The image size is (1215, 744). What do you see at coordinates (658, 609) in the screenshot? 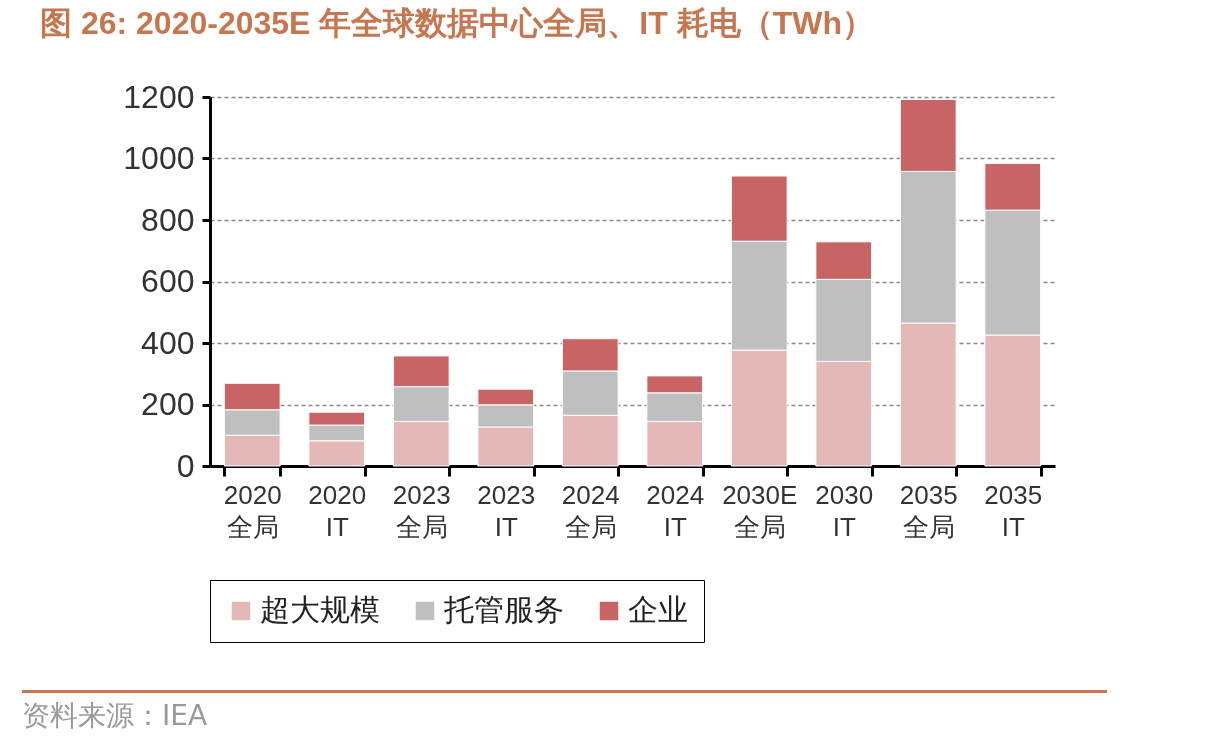
I see `legend-label: 企业` at bounding box center [658, 609].